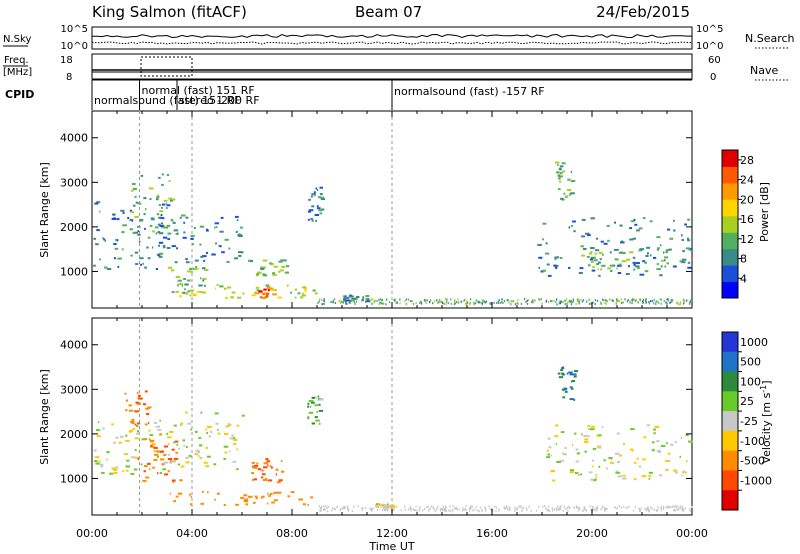  I want to click on velocity-colorbar-tick-label: 25, so click(747, 401).